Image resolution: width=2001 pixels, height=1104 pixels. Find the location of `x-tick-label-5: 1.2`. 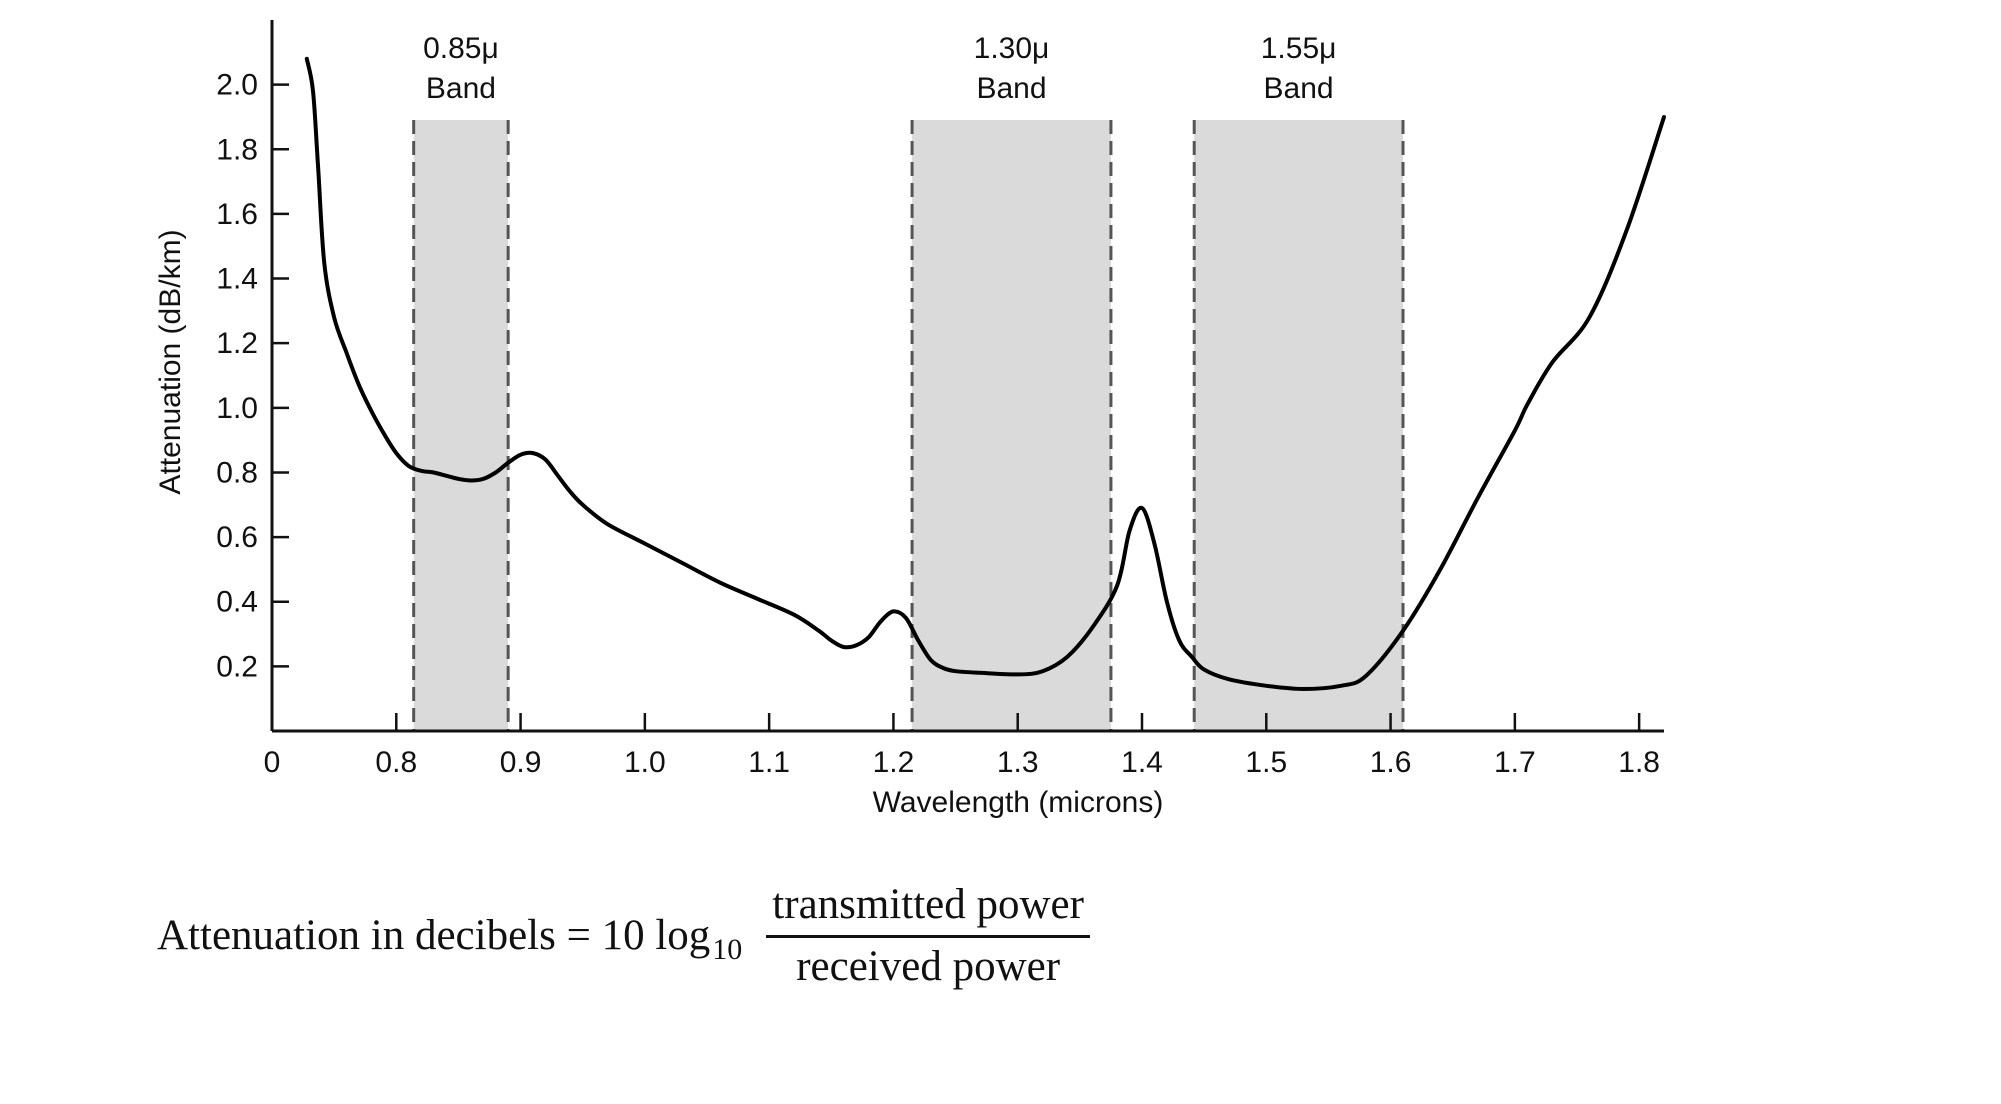

x-tick-label-5: 1.2 is located at coordinates (894, 762).